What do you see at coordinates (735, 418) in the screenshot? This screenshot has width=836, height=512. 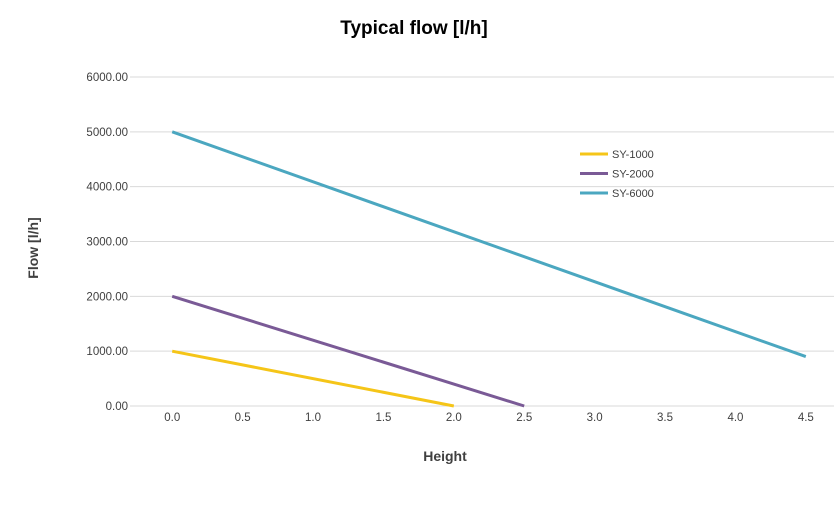 I see `x-tick-label: 4.0` at bounding box center [735, 418].